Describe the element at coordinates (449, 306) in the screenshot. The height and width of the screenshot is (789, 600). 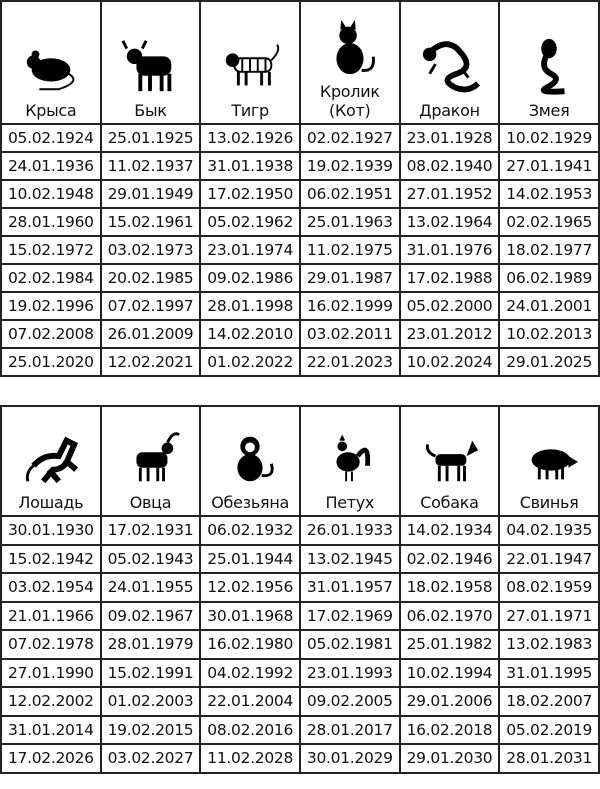
I see `date-cell: 05.02.2000` at that location.